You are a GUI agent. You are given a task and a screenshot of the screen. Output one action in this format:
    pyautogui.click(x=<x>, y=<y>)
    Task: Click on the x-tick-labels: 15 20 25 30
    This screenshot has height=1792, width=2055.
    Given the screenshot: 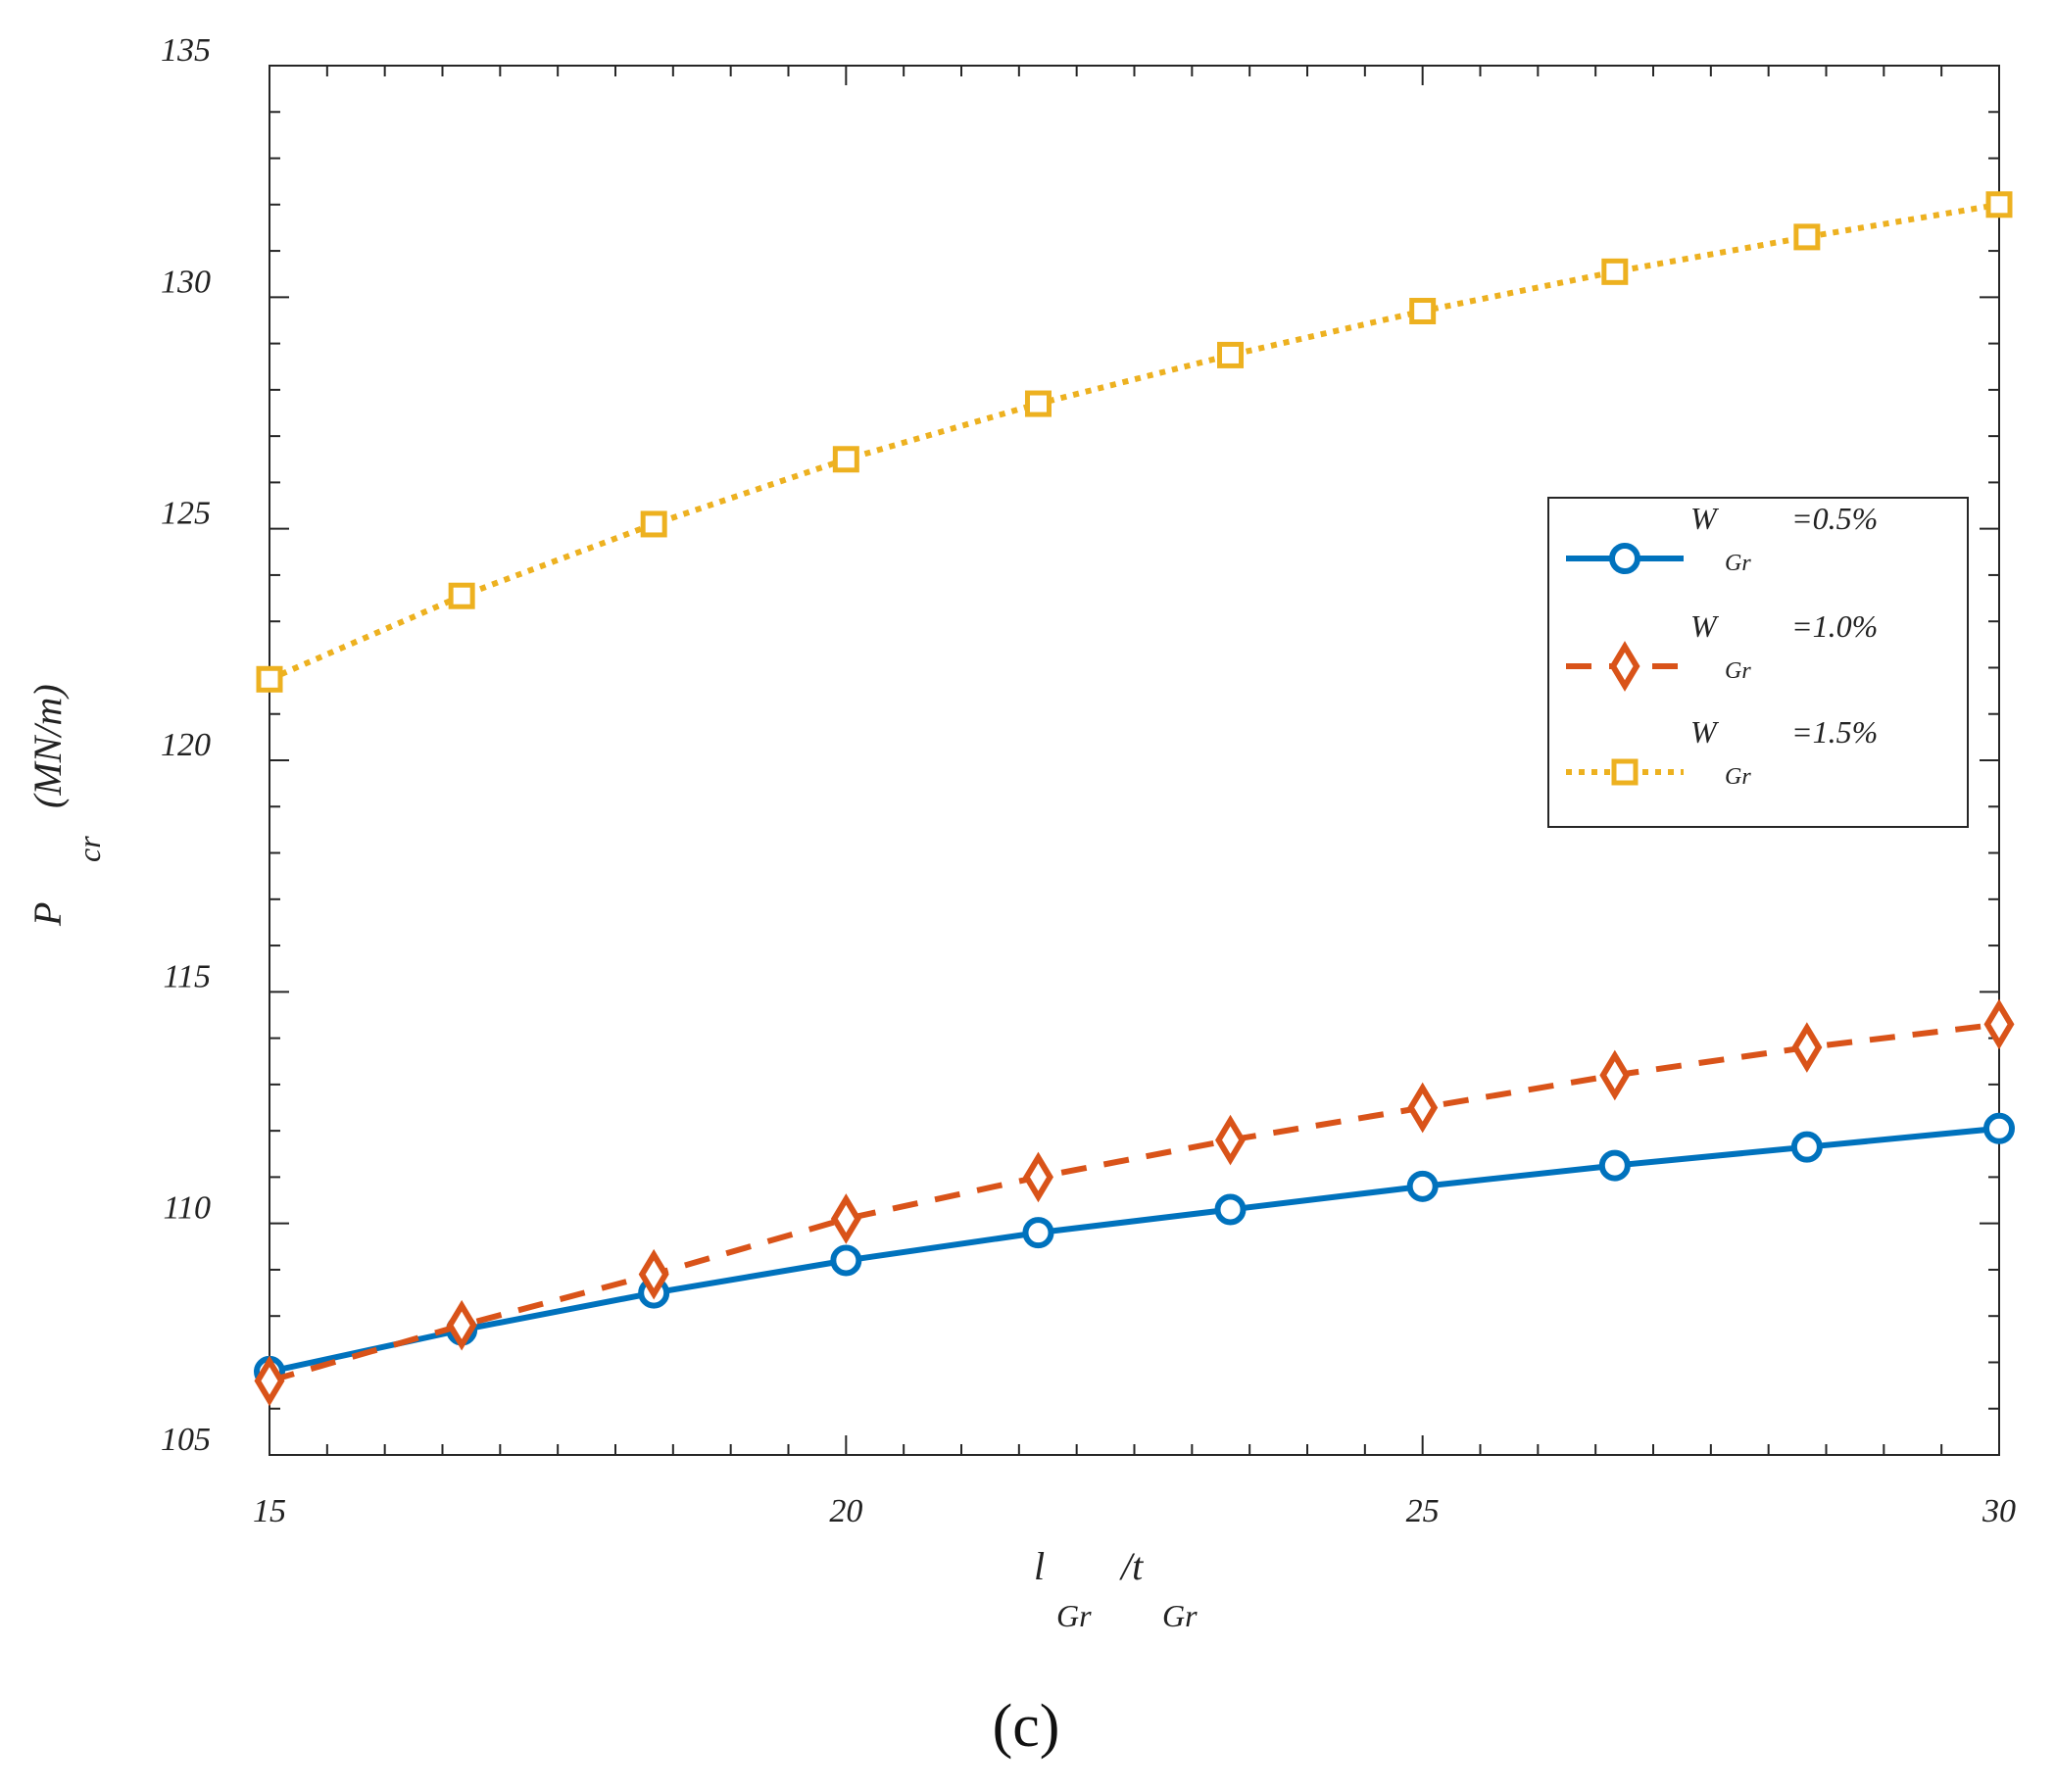 What is the action you would take?
    pyautogui.click(x=1134, y=1511)
    